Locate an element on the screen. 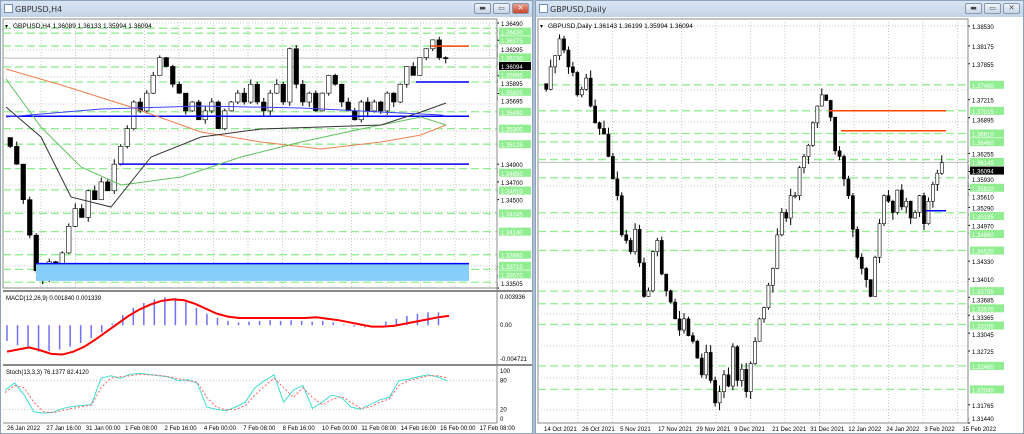  price-label: 1.35610 is located at coordinates (983, 198).